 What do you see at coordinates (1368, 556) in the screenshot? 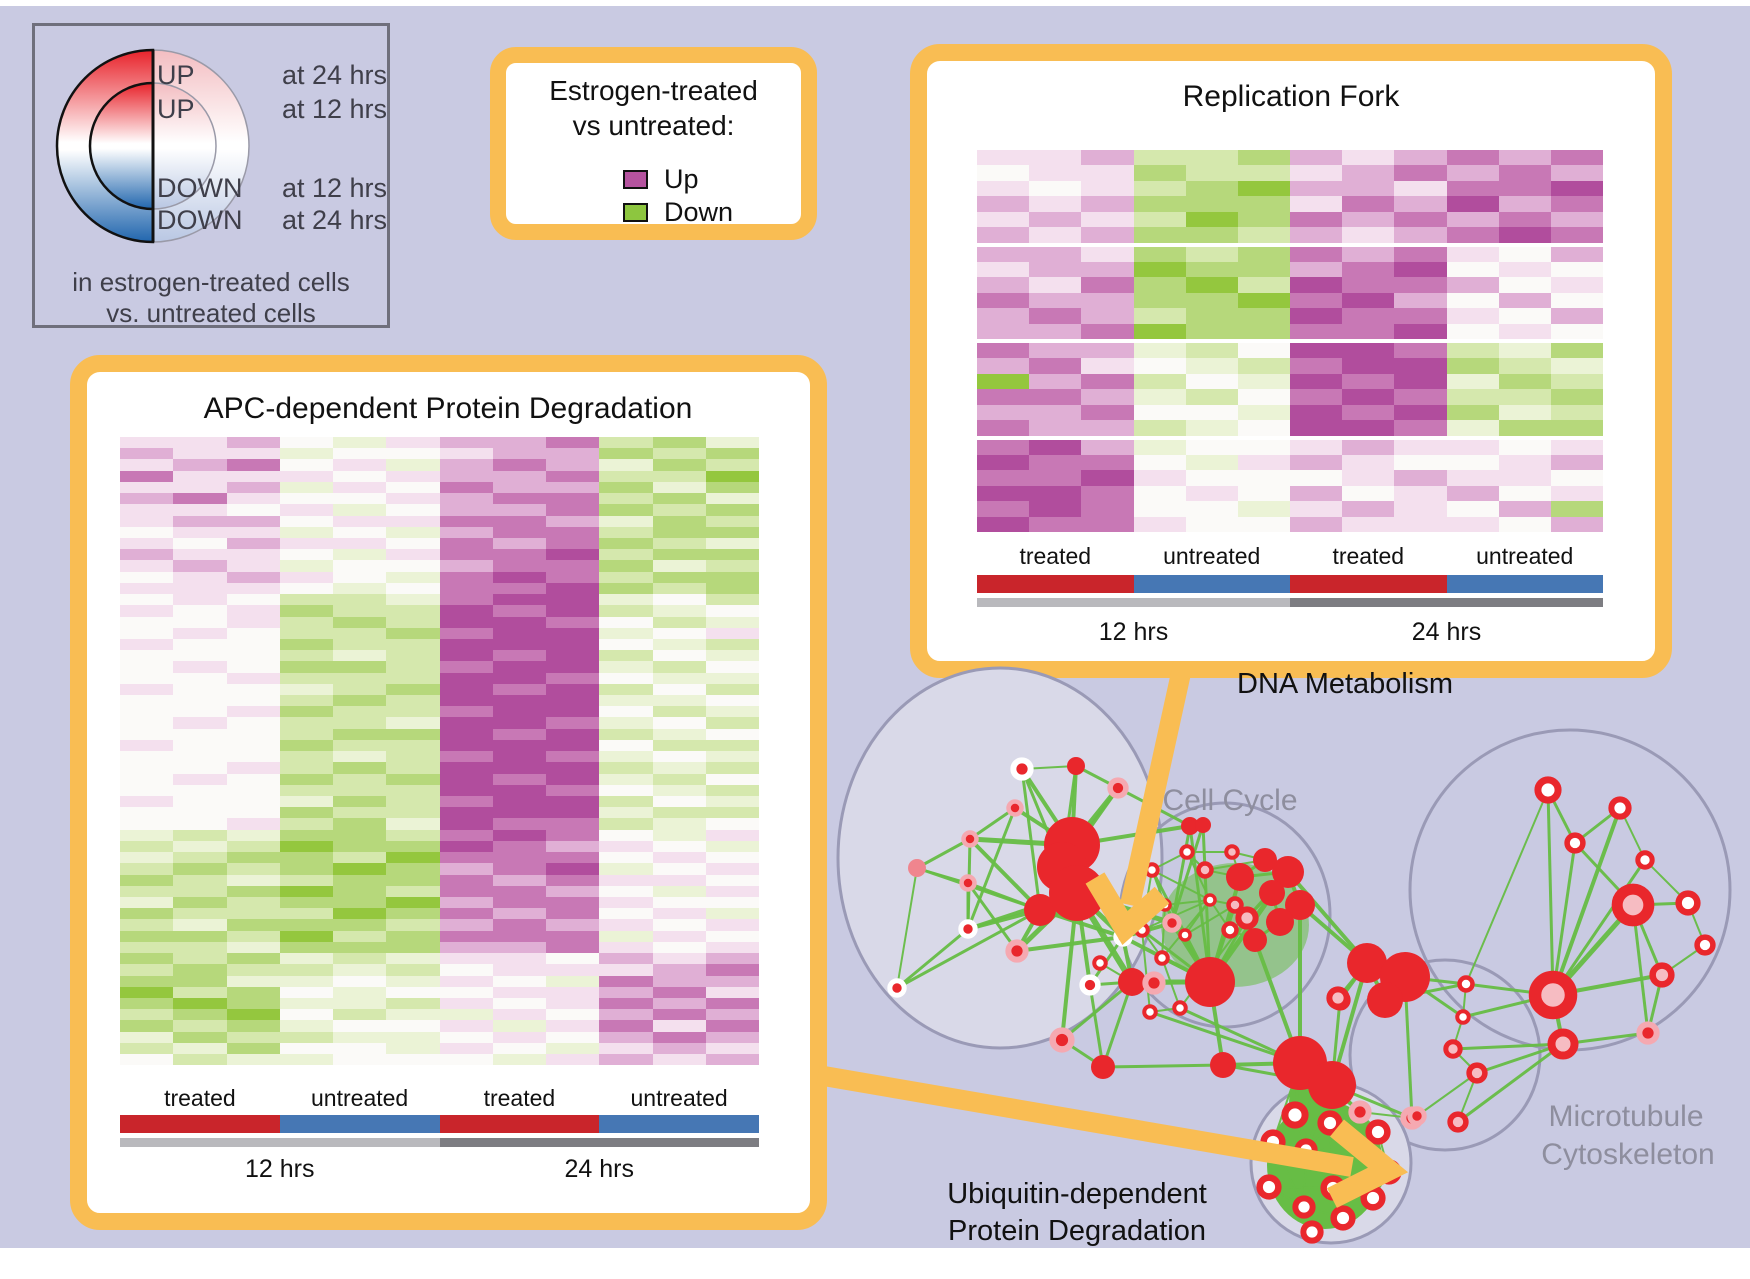
I see `condition-label: treated` at bounding box center [1368, 556].